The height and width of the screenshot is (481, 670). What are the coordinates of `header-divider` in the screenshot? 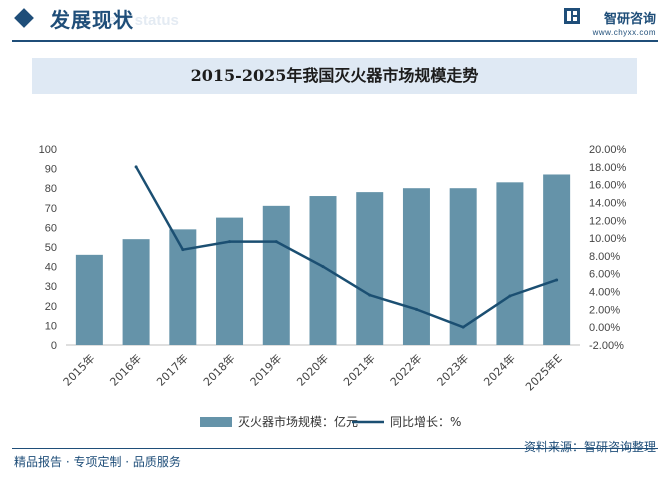 It's located at (335, 41).